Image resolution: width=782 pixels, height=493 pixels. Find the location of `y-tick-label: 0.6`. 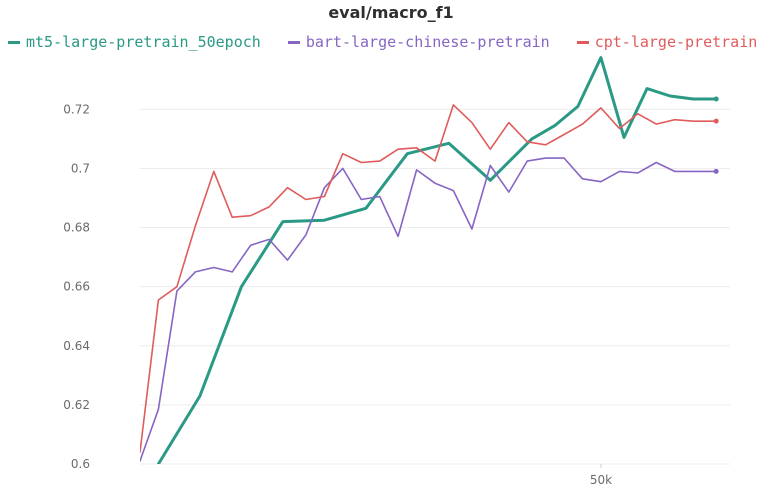

y-tick-label: 0.6 is located at coordinates (80, 464).